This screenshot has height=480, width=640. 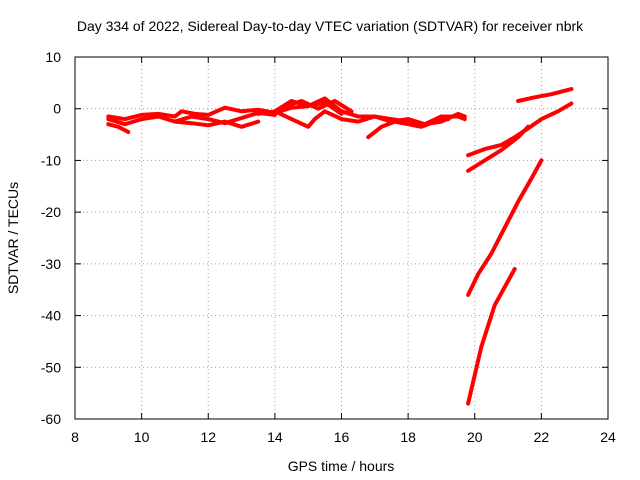 What do you see at coordinates (475, 437) in the screenshot?
I see `x-tick-label: 20` at bounding box center [475, 437].